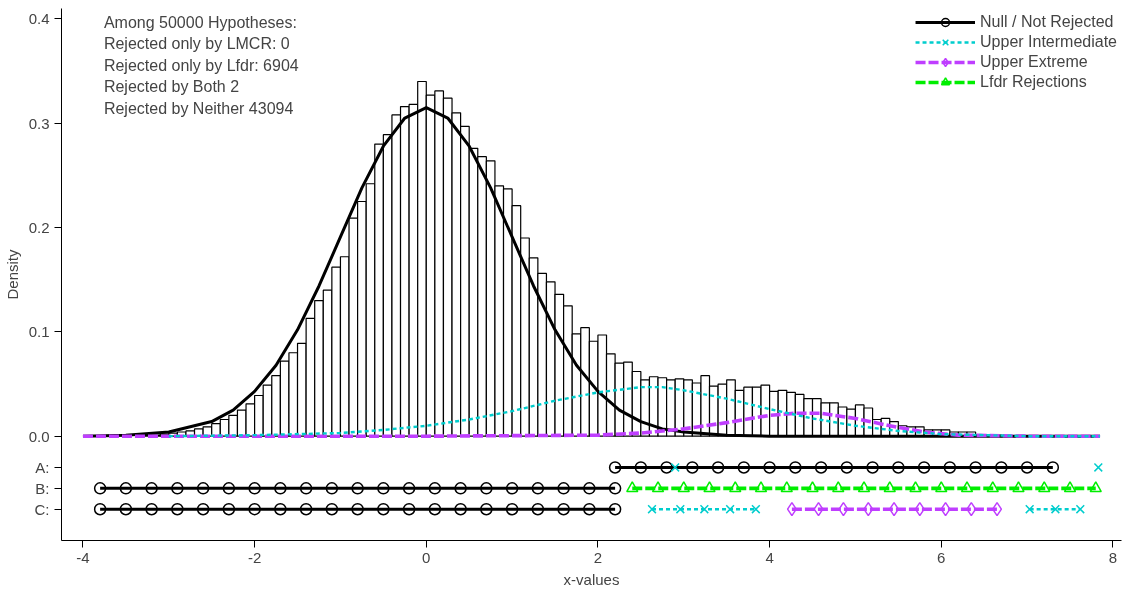  What do you see at coordinates (39, 228) in the screenshot?
I see `y-tick-label: 0.2` at bounding box center [39, 228].